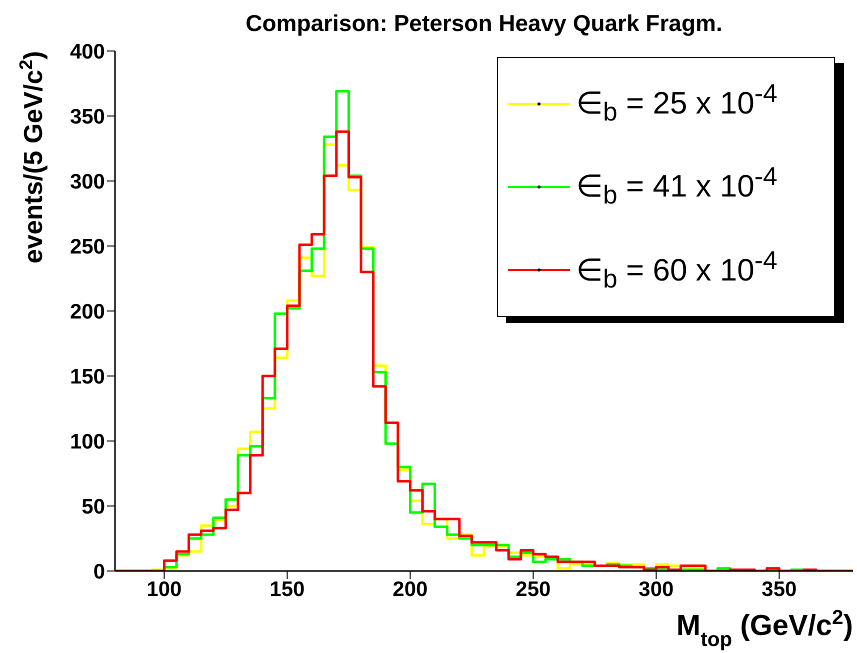  I want to click on x-tick-label: 300, so click(656, 589).